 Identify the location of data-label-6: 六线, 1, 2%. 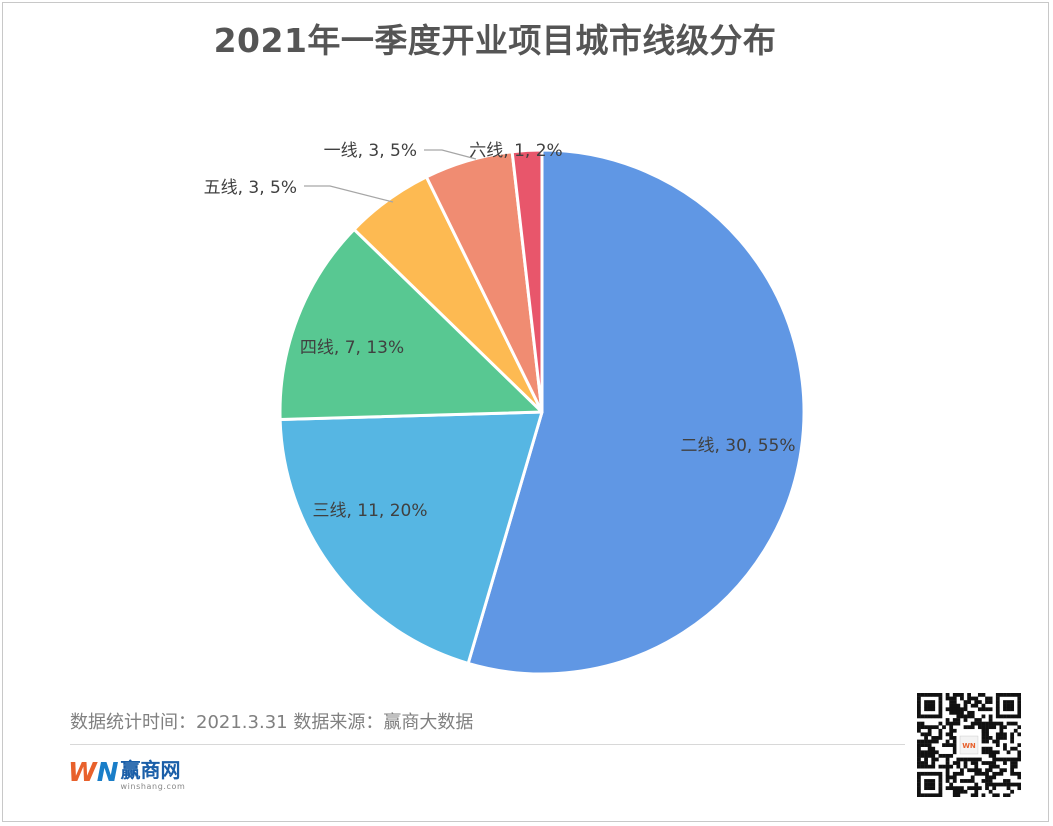
(515, 151).